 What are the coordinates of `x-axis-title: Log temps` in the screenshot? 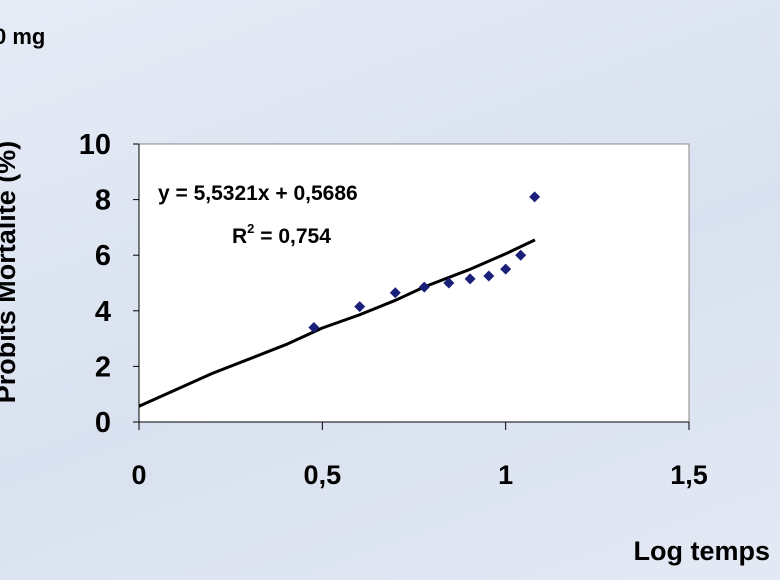 It's located at (701, 551).